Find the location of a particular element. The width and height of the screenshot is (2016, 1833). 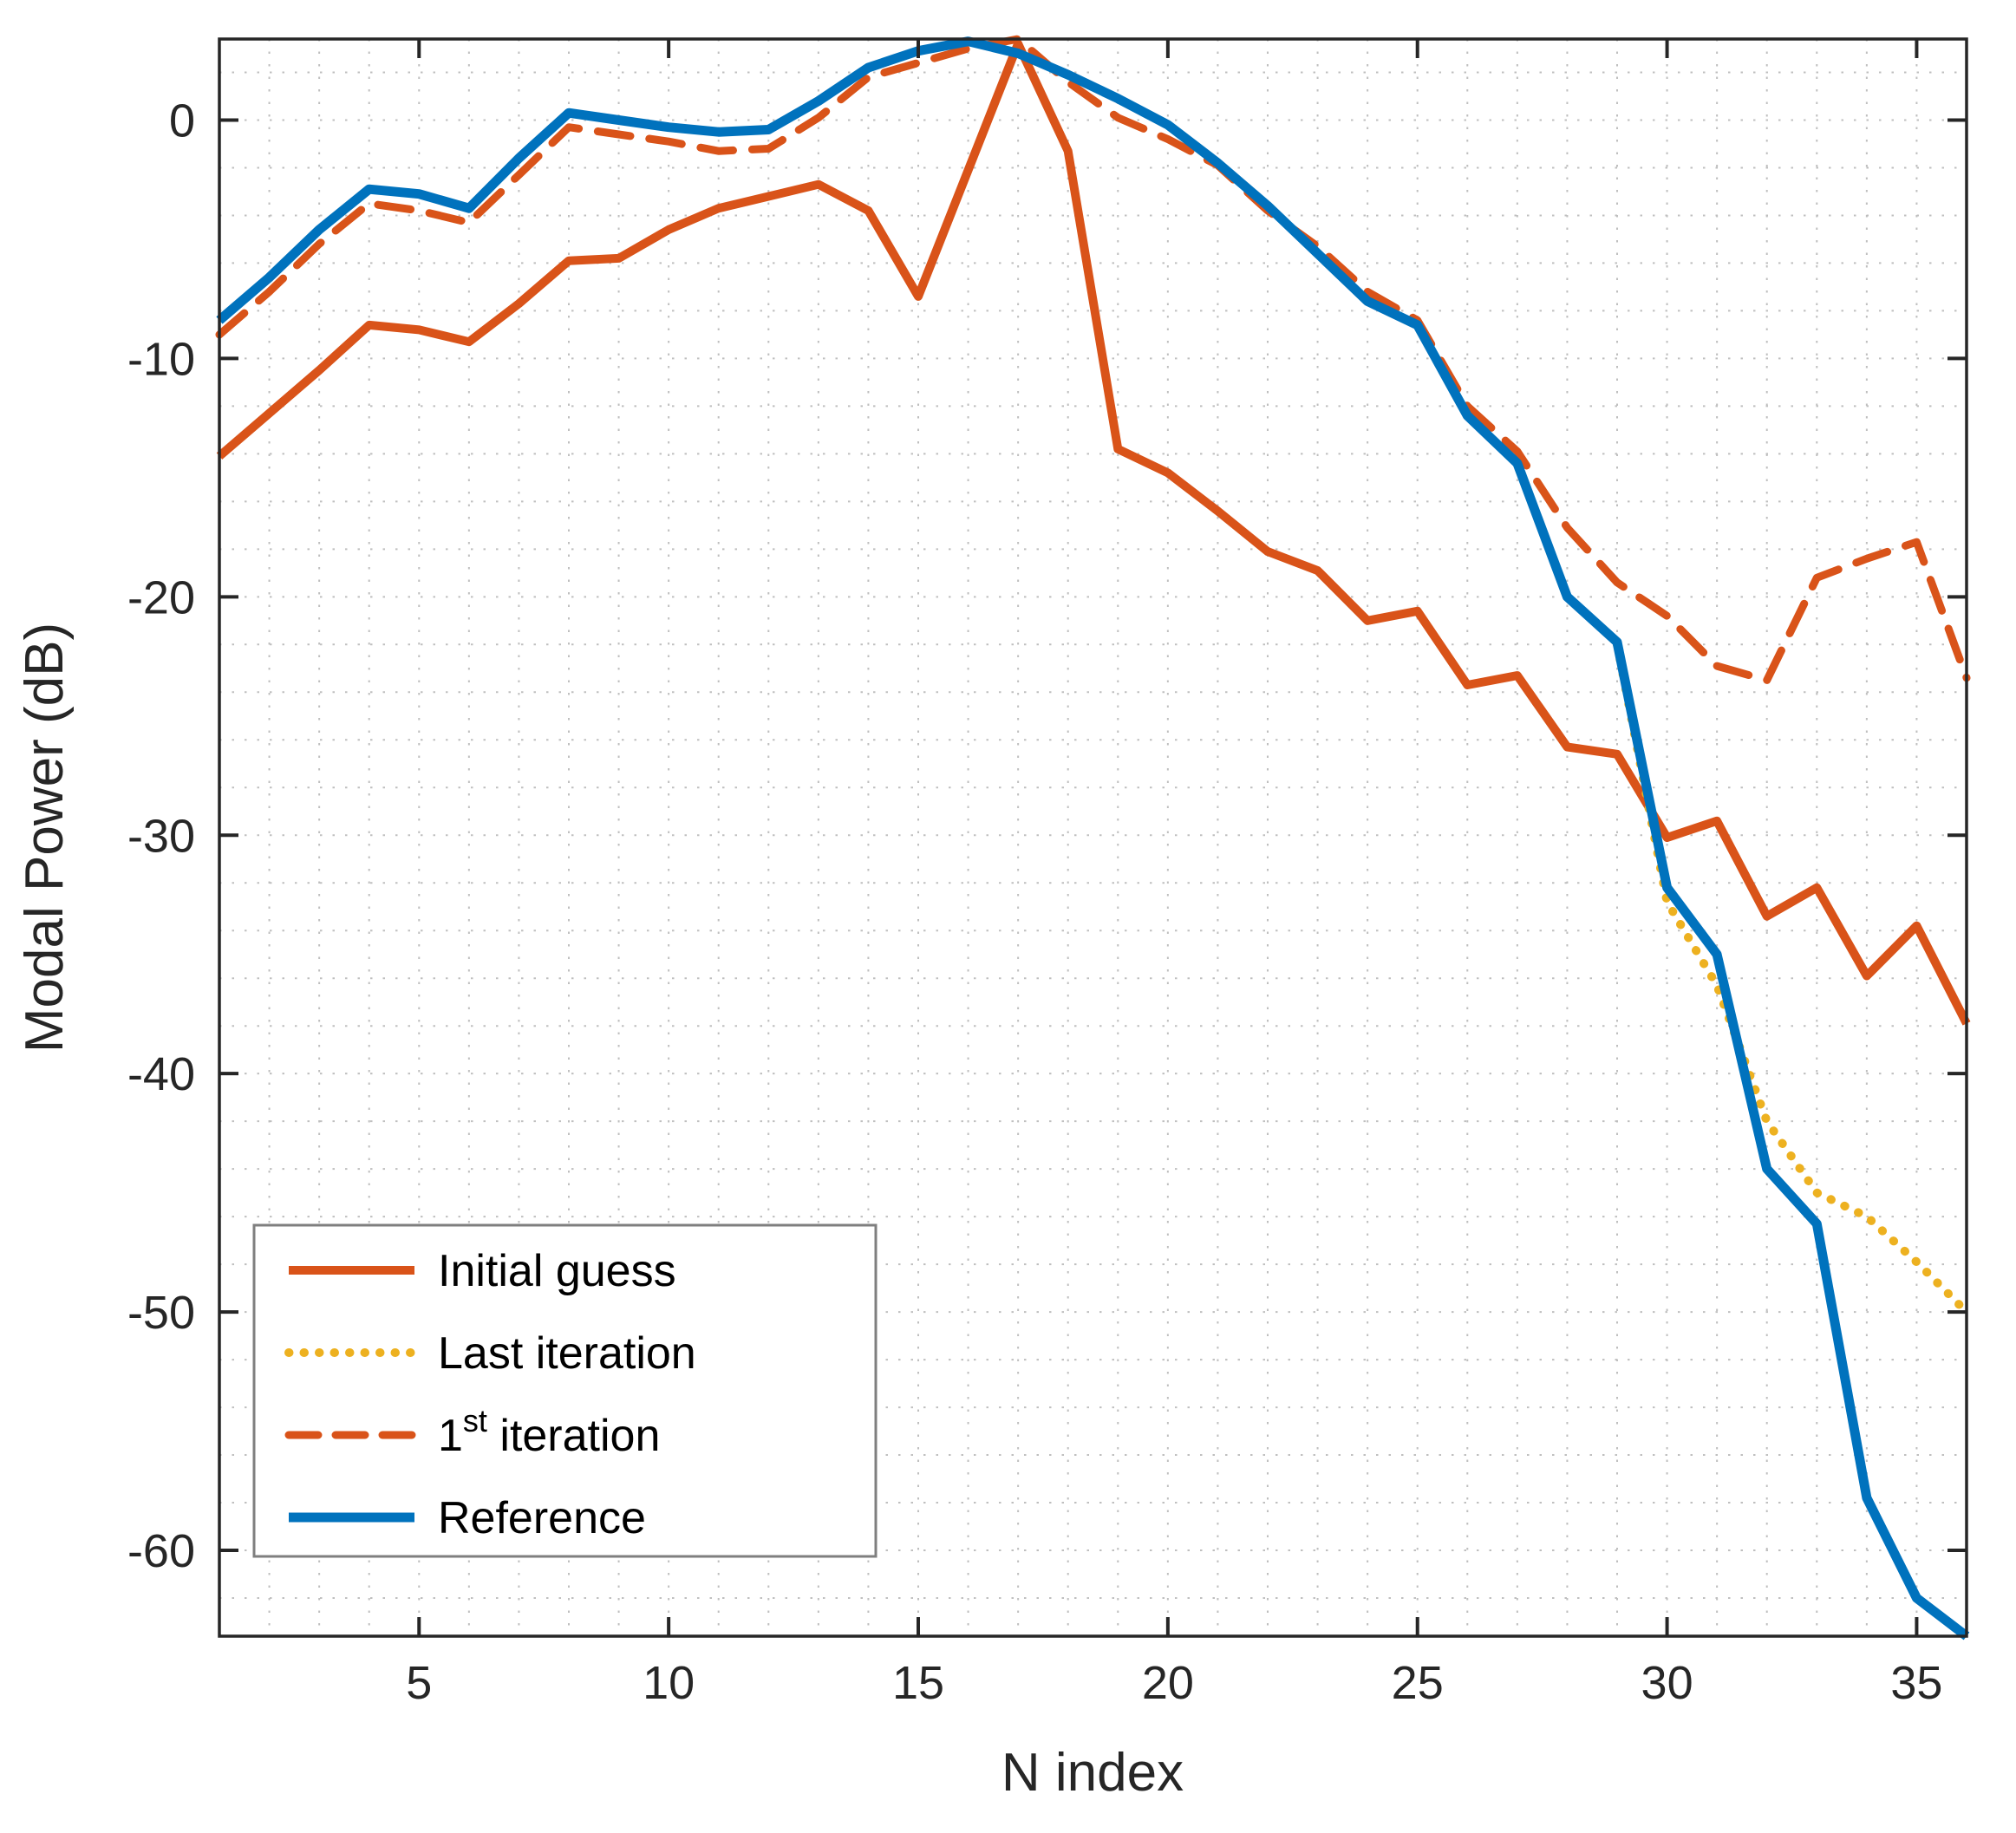

y-tick-label: -20 is located at coordinates (161, 597).